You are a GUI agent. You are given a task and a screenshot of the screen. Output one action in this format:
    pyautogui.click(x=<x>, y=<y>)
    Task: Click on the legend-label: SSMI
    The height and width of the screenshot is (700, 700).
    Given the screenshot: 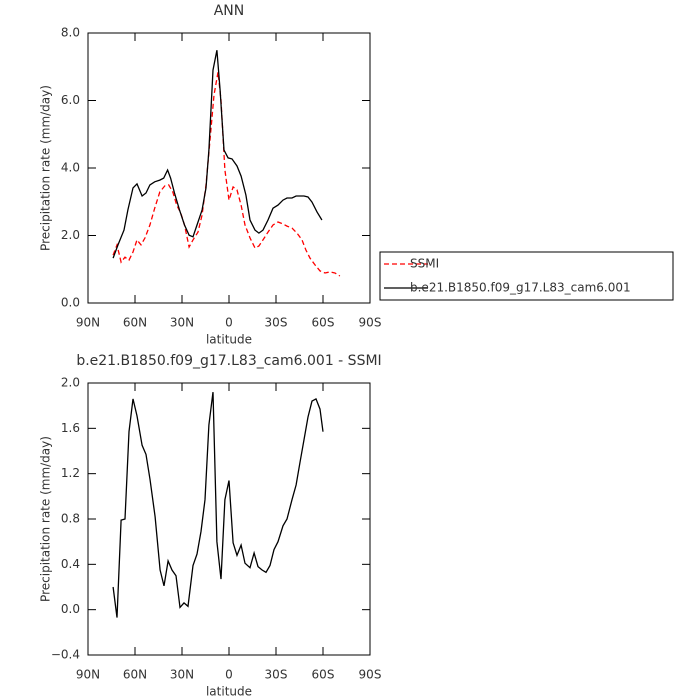 What is the action you would take?
    pyautogui.click(x=424, y=264)
    